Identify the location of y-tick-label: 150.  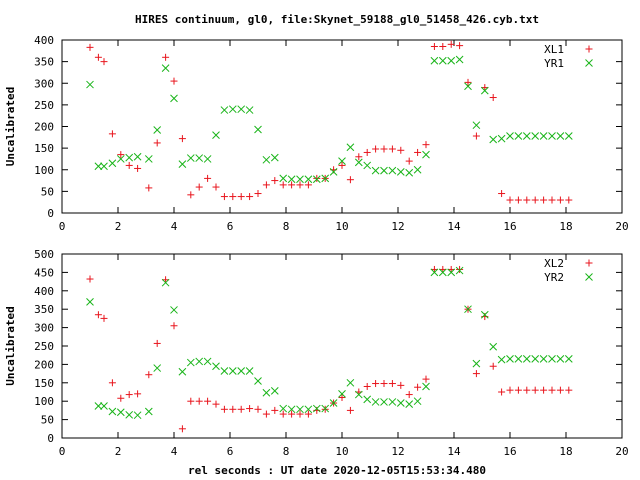
(44, 148).